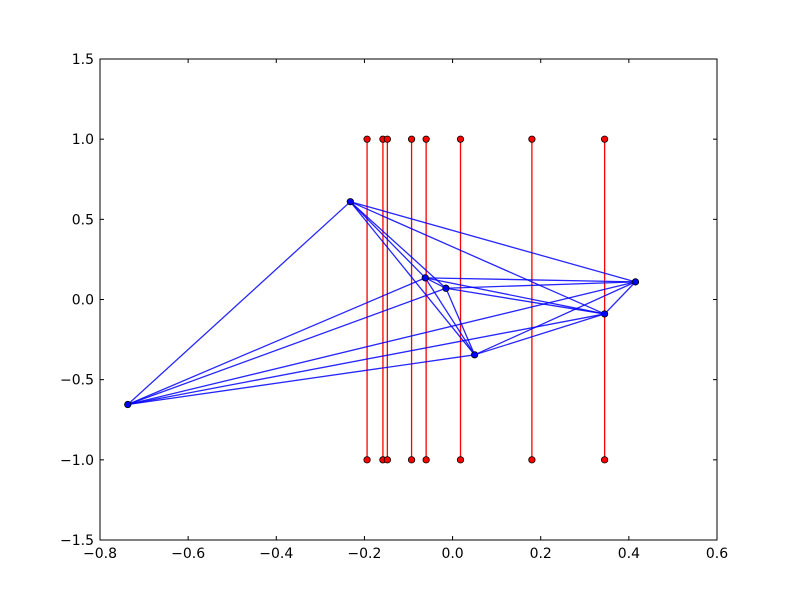 The height and width of the screenshot is (600, 796). I want to click on x-tick-label: 0.0, so click(452, 554).